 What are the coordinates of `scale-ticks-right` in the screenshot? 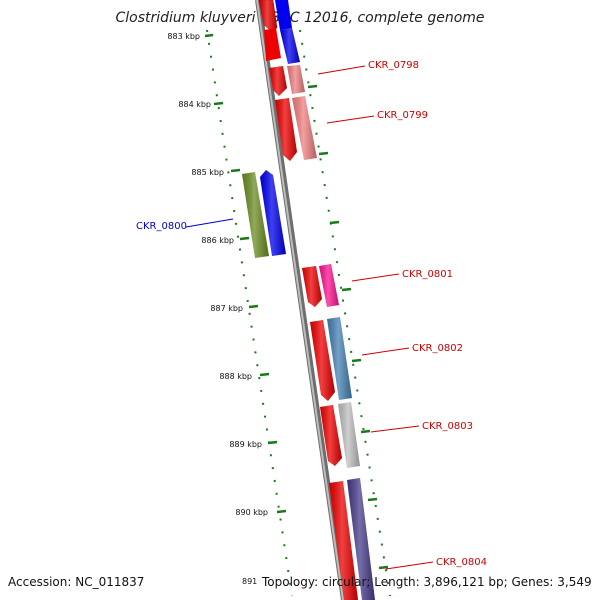 It's located at (348, 327).